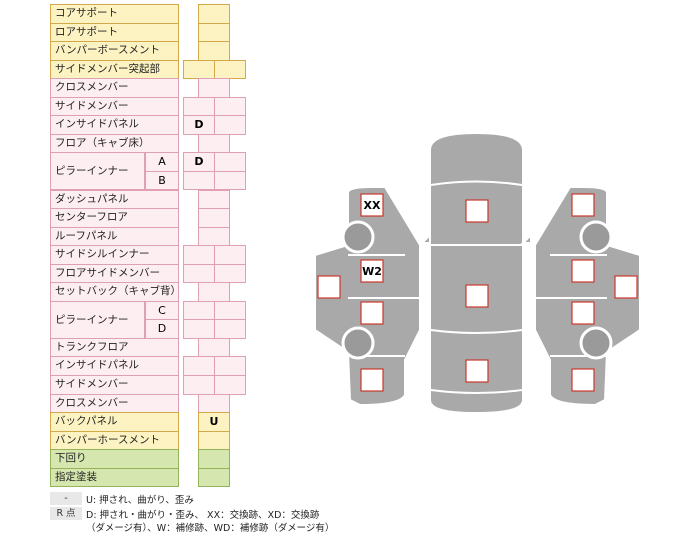 This screenshot has height=535, width=692. What do you see at coordinates (587, 296) in the screenshot?
I see `car-body-right` at bounding box center [587, 296].